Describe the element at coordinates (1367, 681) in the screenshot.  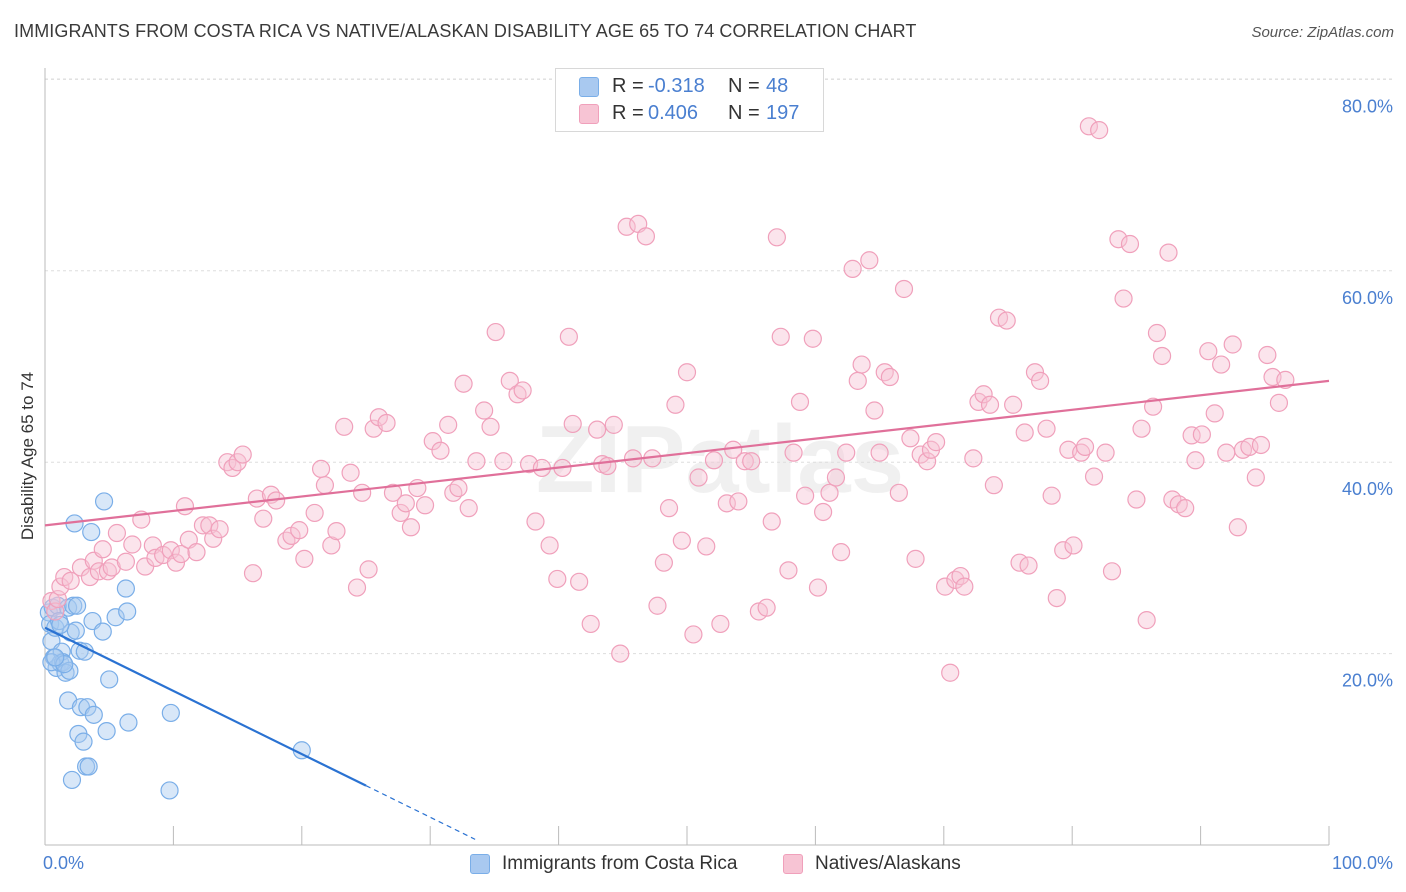
I see `y-tick-label: 20.0%` at that location.